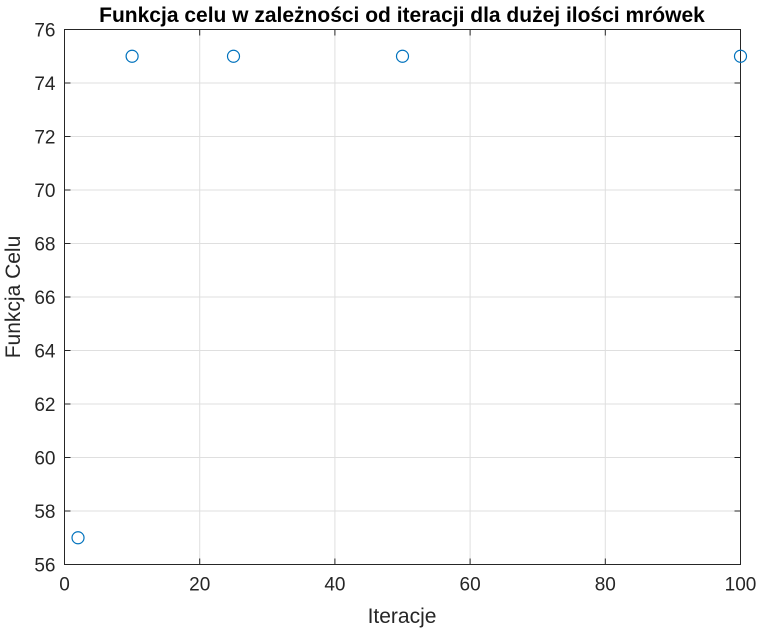 The height and width of the screenshot is (631, 761). I want to click on x-tick-label: 20, so click(199, 585).